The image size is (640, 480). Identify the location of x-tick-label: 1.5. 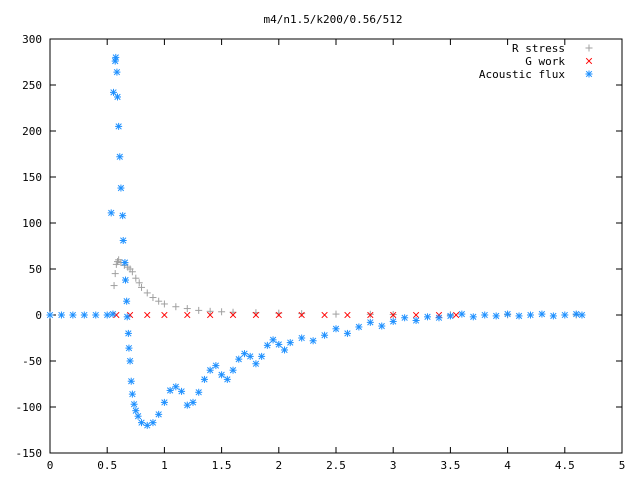
(222, 465).